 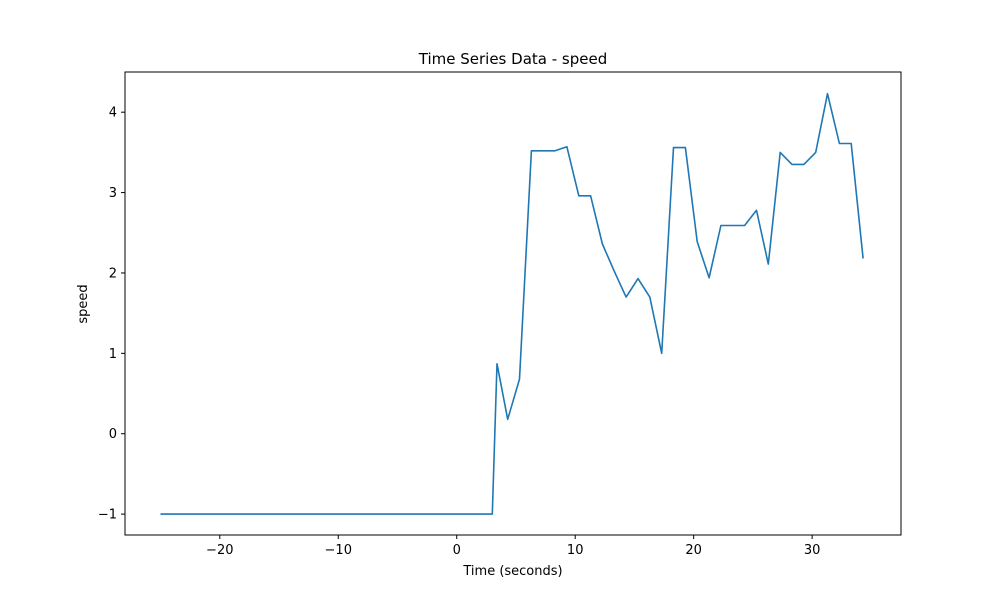 What do you see at coordinates (575, 550) in the screenshot?
I see `x-tick-label: 10` at bounding box center [575, 550].